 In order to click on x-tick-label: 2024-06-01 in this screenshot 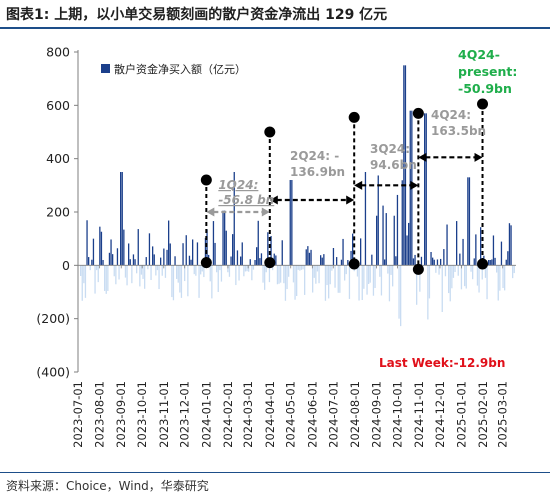, I will do `click(312, 414)`.